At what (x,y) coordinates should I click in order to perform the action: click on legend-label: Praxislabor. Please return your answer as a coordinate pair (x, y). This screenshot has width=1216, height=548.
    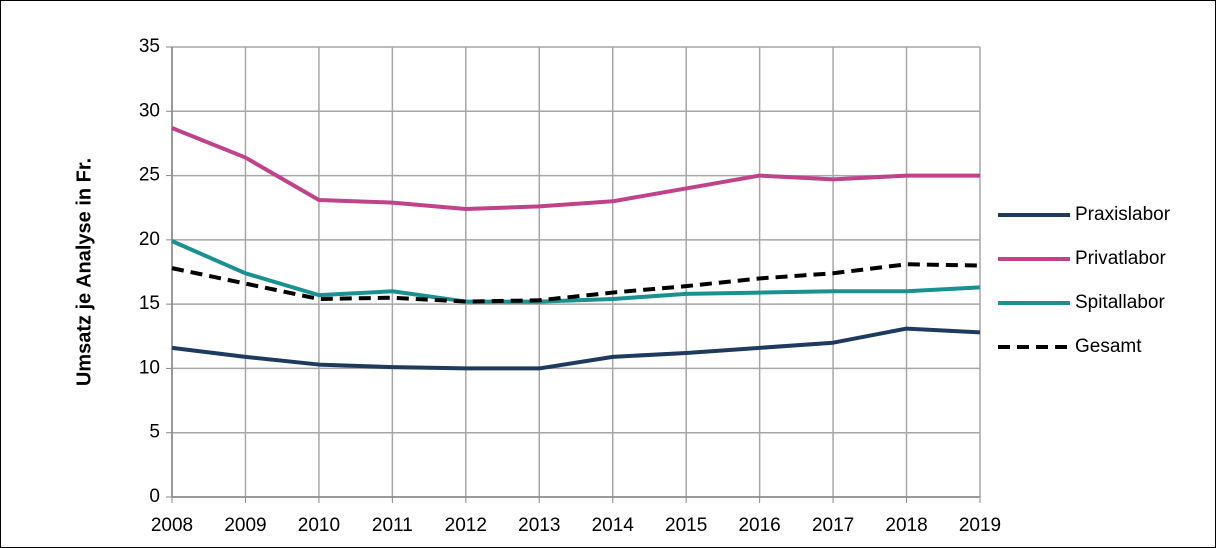
    Looking at the image, I should click on (1123, 214).